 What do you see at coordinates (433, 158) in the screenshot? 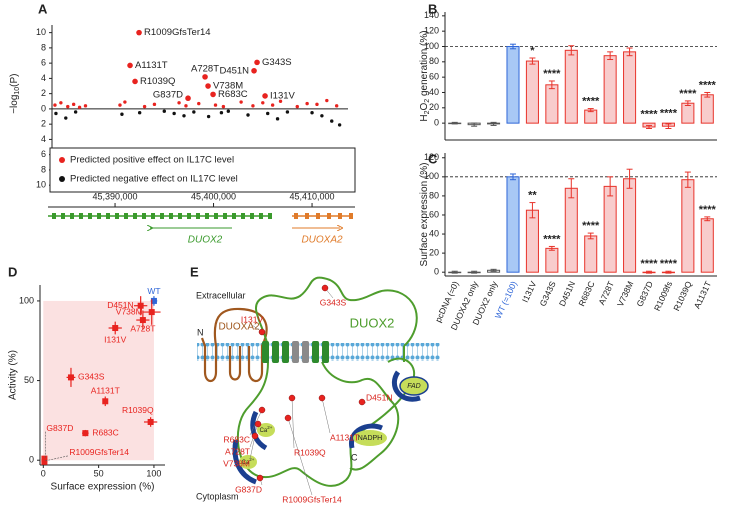
I see `panel-label: C` at bounding box center [433, 158].